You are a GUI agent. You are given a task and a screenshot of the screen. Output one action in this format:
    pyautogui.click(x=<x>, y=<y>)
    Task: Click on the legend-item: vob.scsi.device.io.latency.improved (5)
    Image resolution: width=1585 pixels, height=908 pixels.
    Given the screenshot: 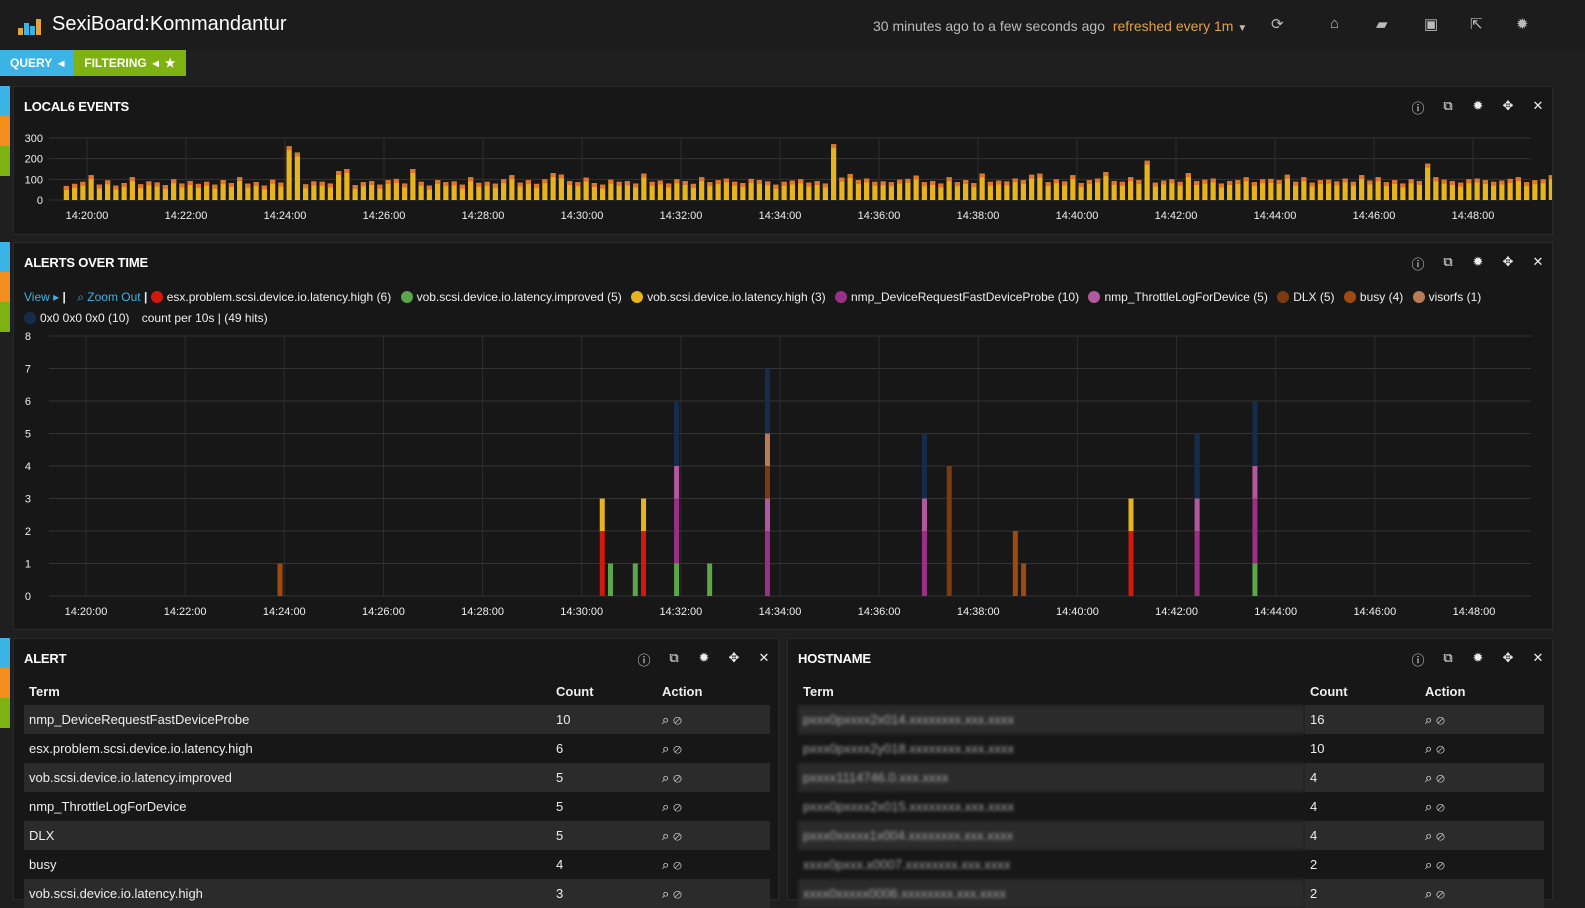 What is the action you would take?
    pyautogui.click(x=511, y=297)
    